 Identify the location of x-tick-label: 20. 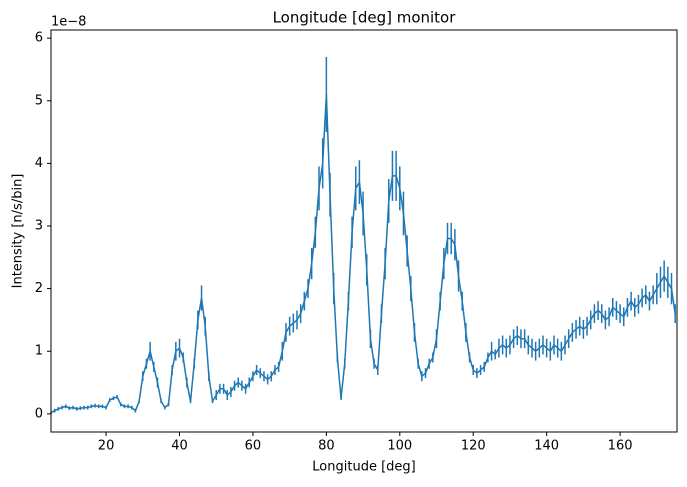
(106, 446).